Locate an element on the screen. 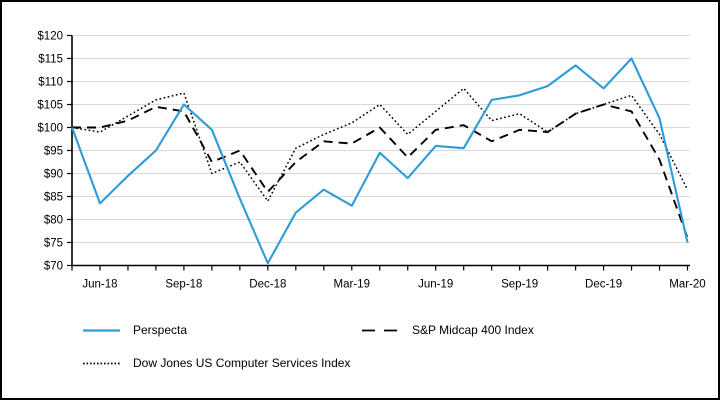 This screenshot has width=720, height=400. svg-text: Mar-20 is located at coordinates (687, 285).